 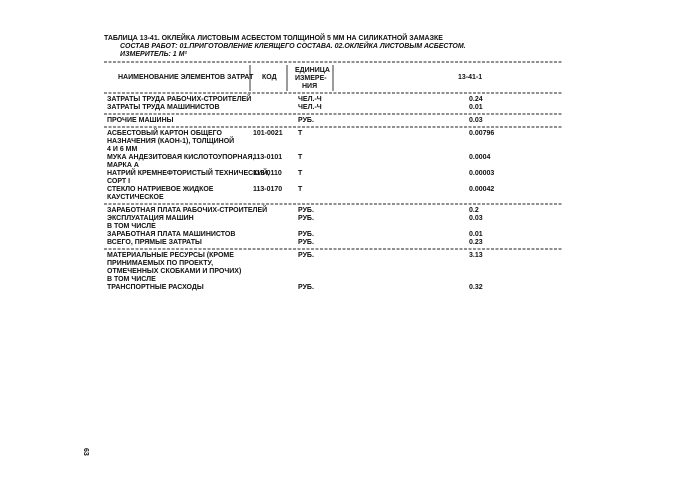 What do you see at coordinates (311, 78) in the screenshot?
I see `column-header: ИЗМЕРЕ-` at bounding box center [311, 78].